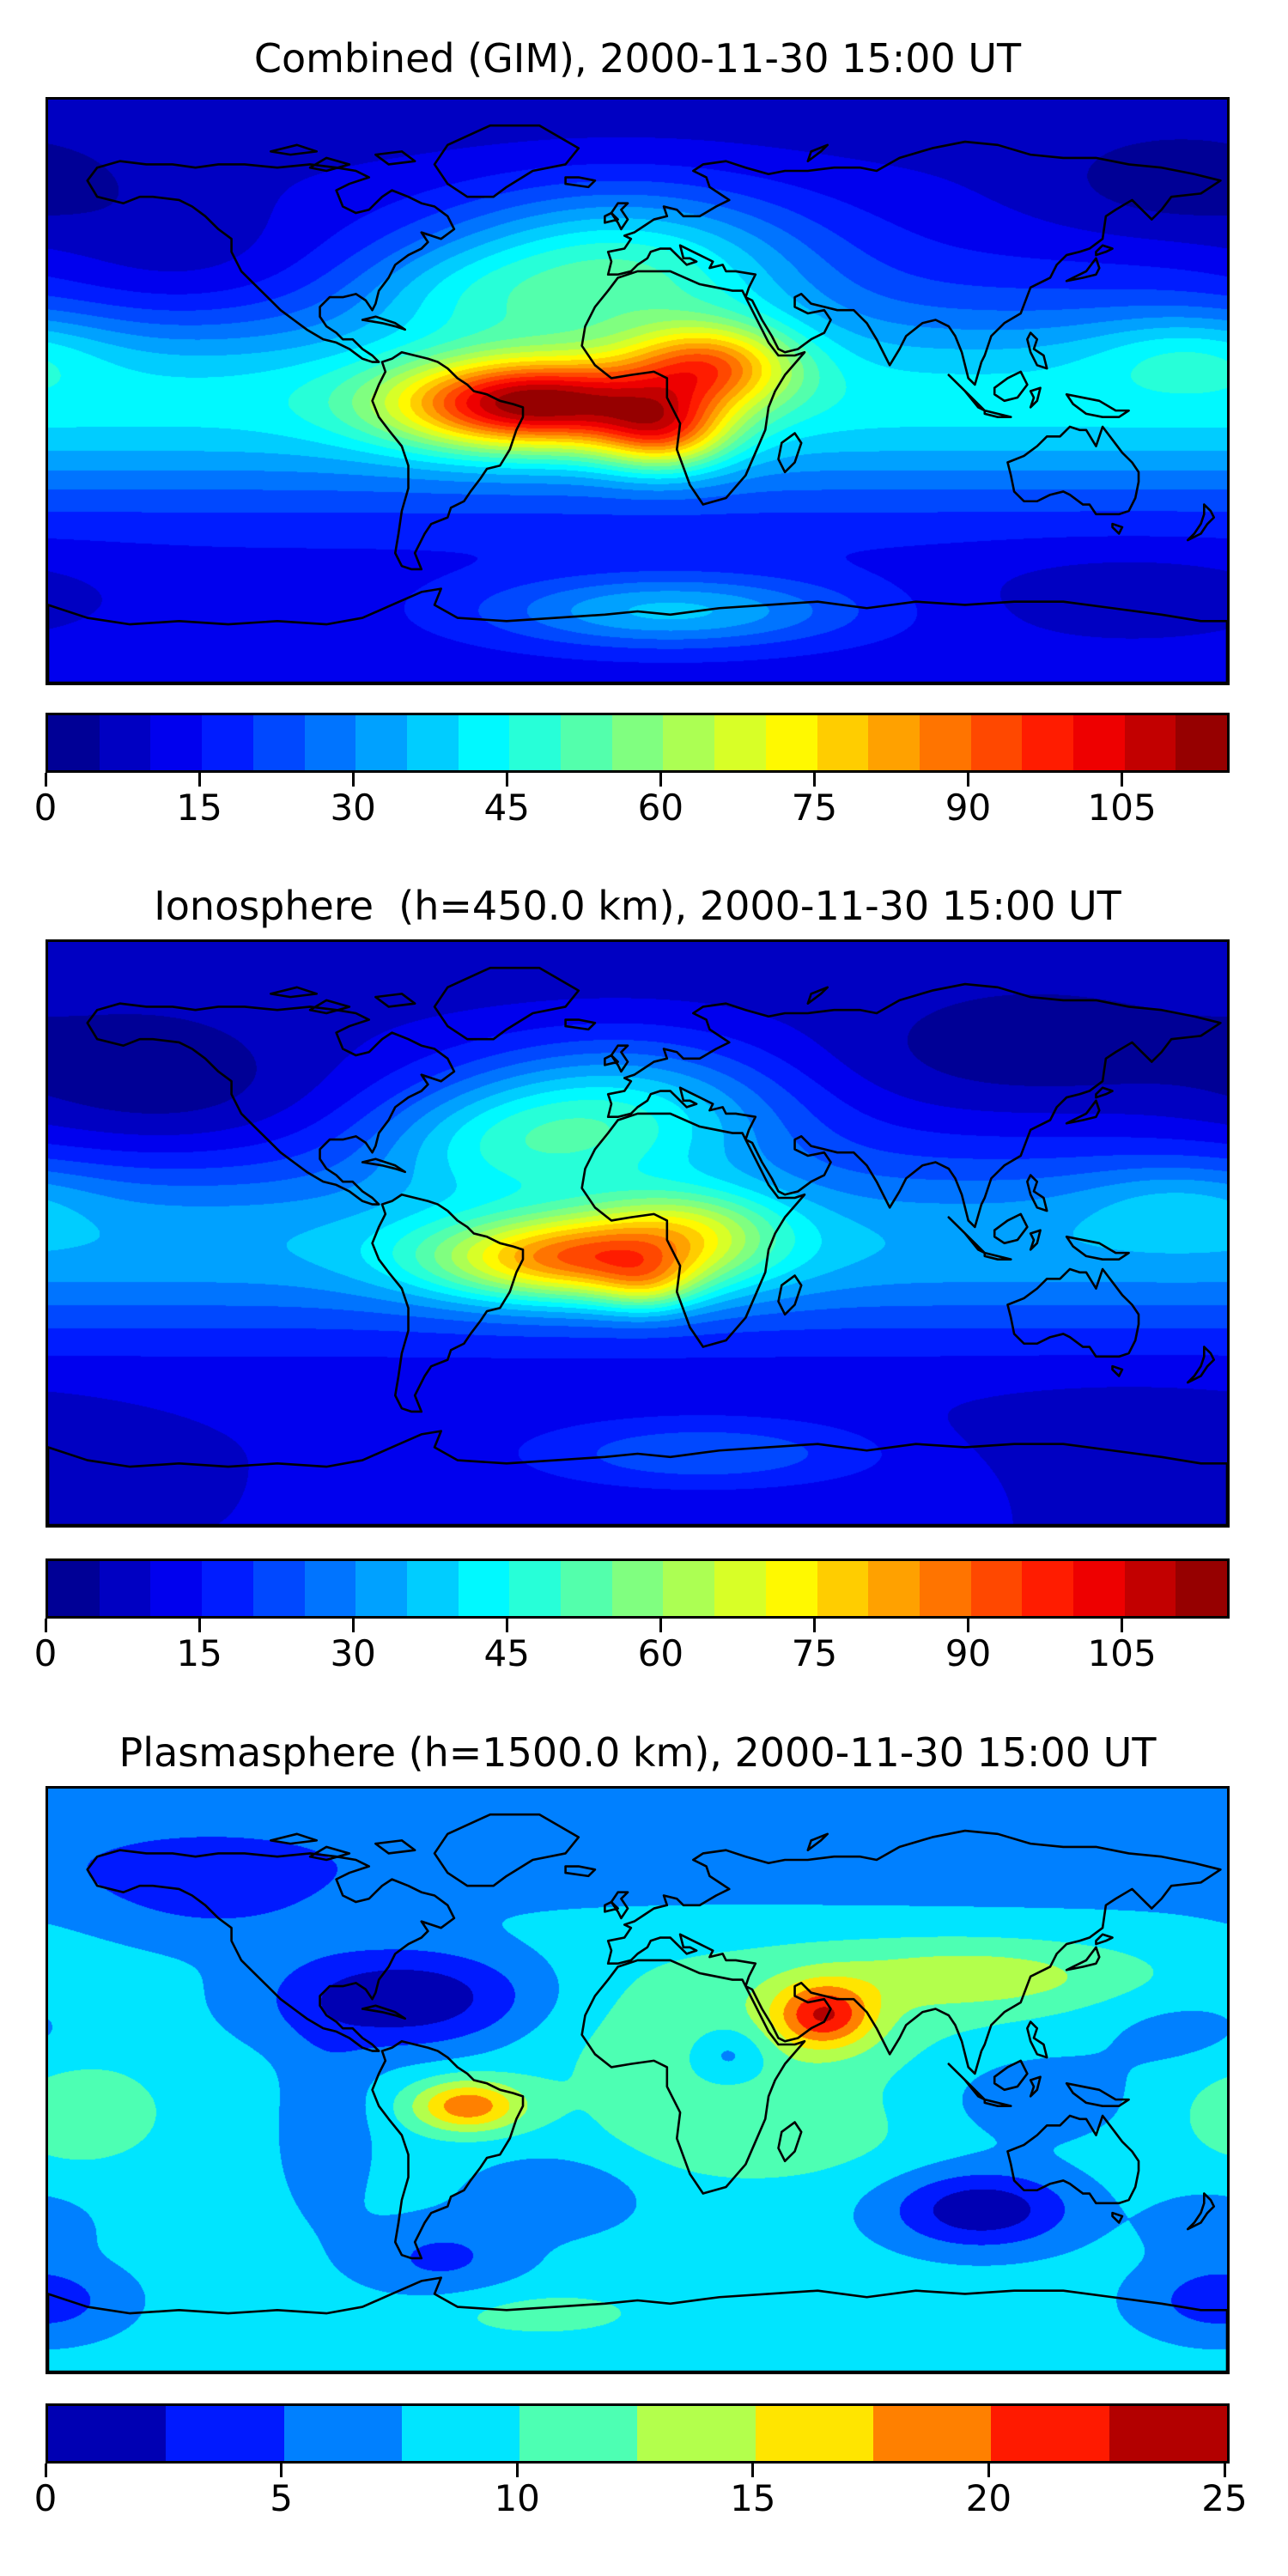  I want to click on colorbar-ionosphere: 0 15 30 45 60 75 90 105, so click(632, 1619).